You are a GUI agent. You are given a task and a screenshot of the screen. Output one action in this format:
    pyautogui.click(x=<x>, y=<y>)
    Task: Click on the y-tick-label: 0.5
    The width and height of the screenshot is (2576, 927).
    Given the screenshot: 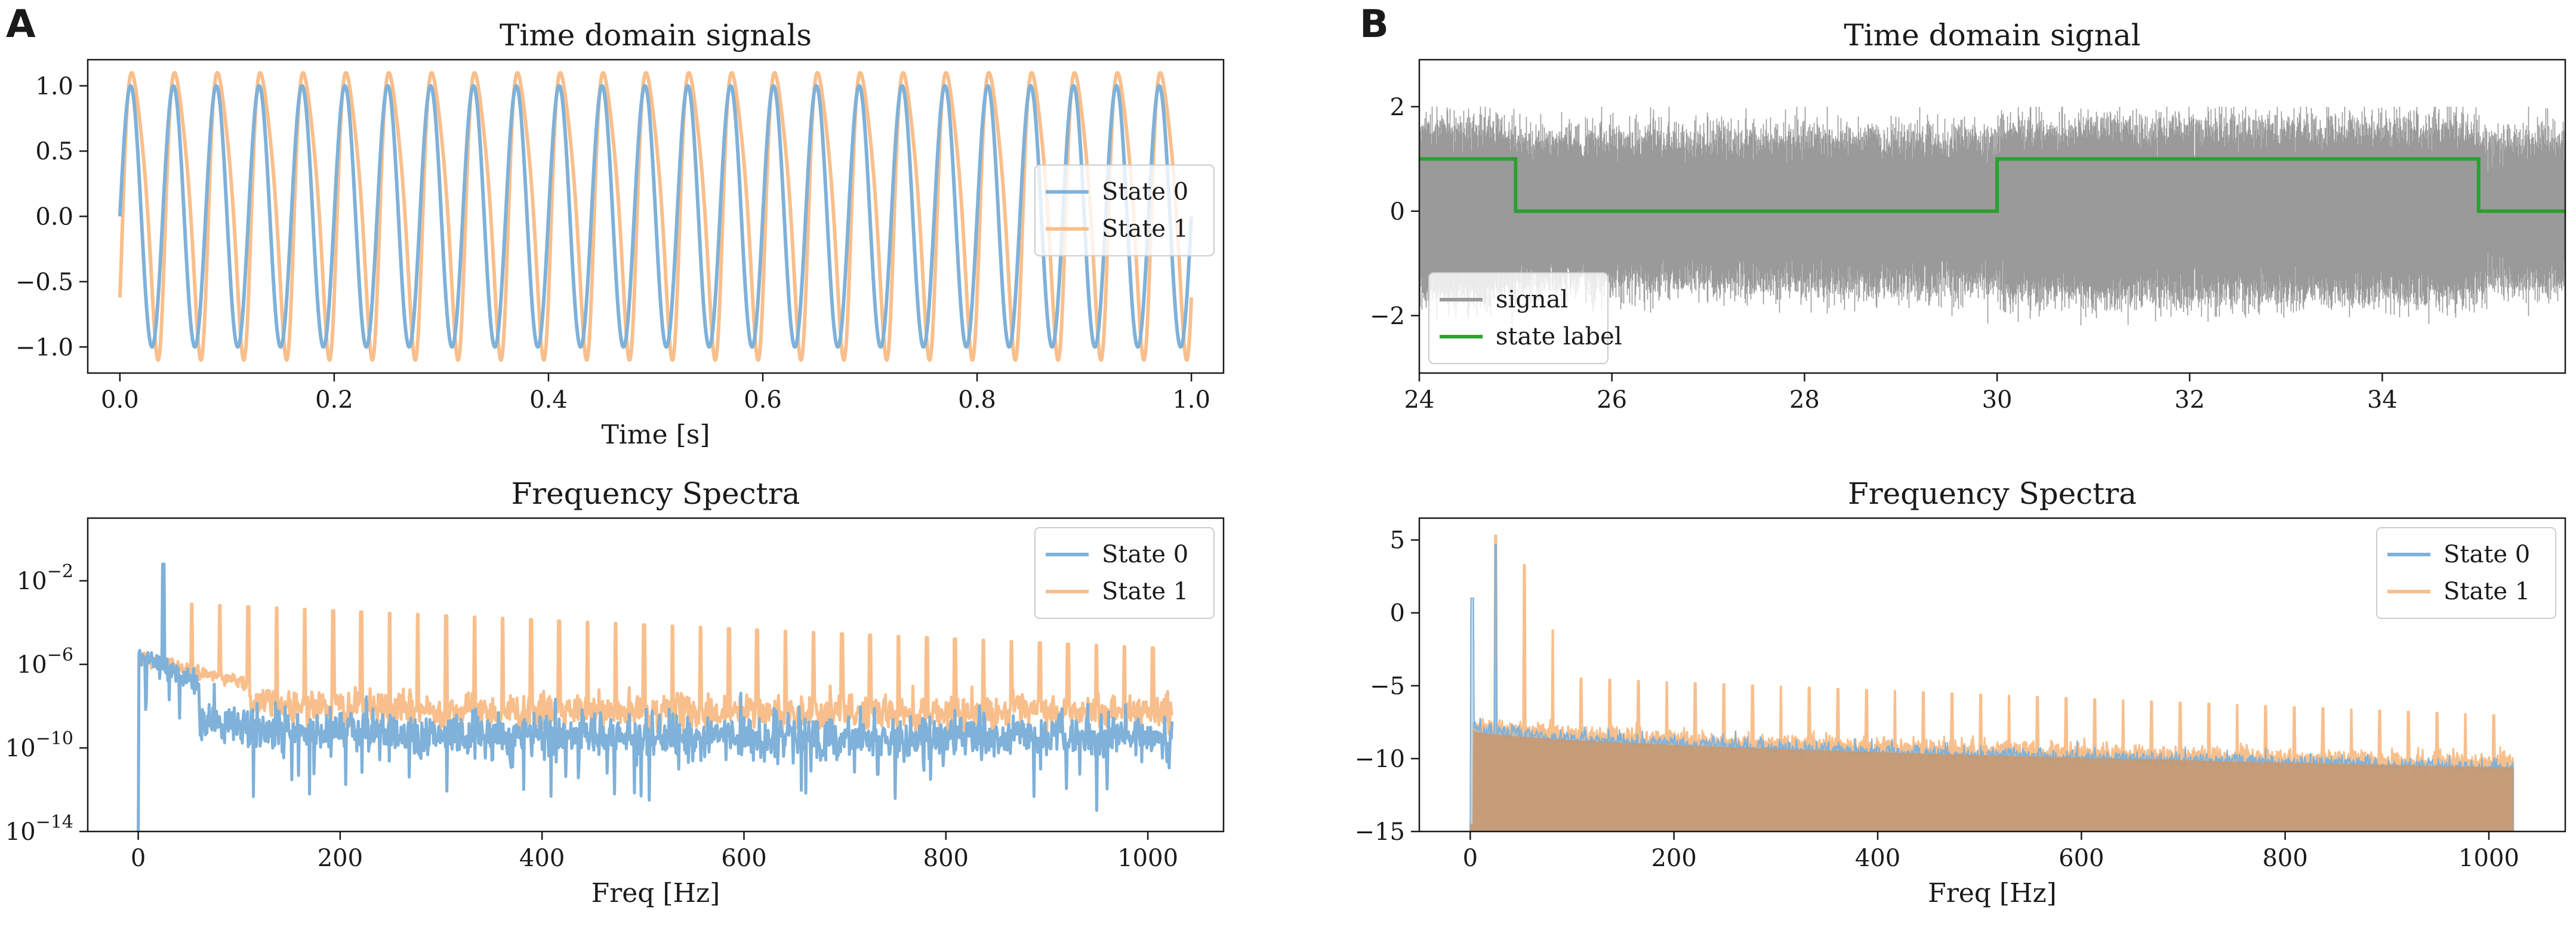 What is the action you would take?
    pyautogui.click(x=54, y=151)
    